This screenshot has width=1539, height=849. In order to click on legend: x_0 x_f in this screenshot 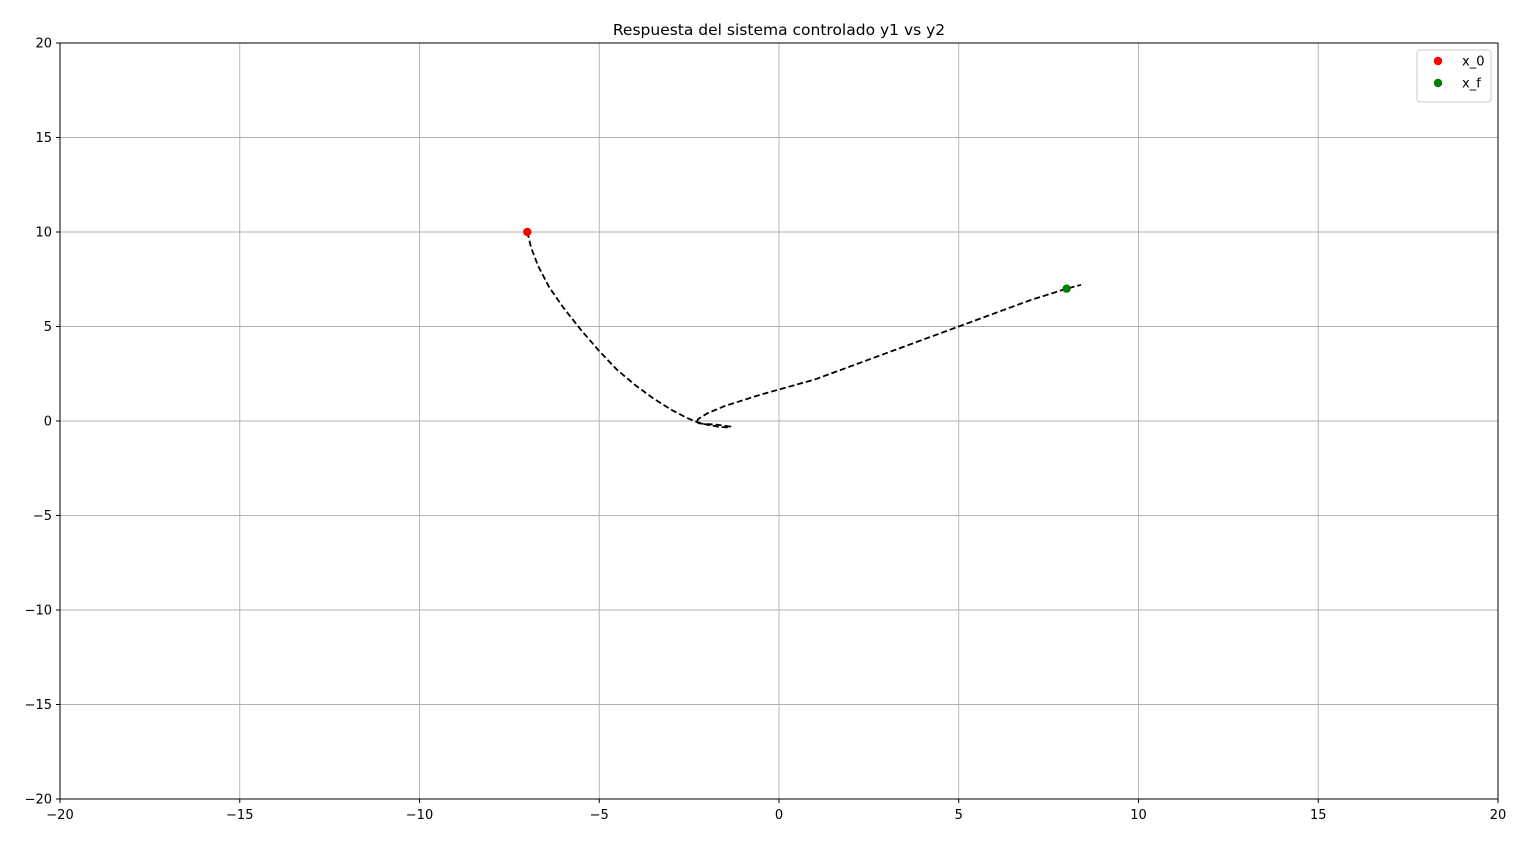, I will do `click(1454, 76)`.